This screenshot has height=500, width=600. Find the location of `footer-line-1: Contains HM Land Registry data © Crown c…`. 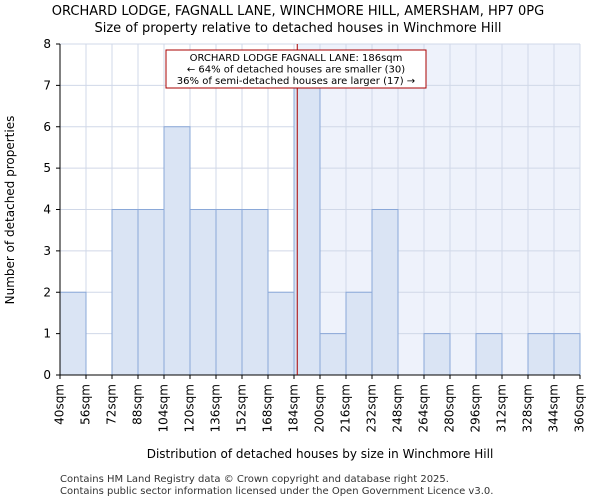

footer-line-1: Contains HM Land Registry data © Crown c… is located at coordinates (254, 479).